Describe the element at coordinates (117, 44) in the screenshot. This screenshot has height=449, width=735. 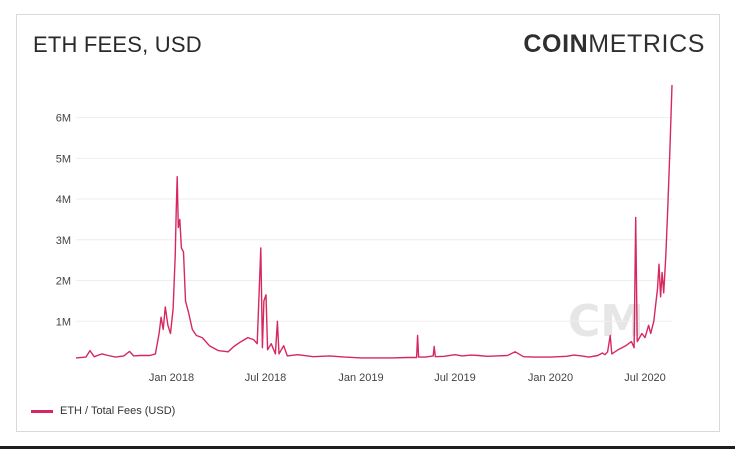
I see `chart-title: ETH FEES, USD` at that location.